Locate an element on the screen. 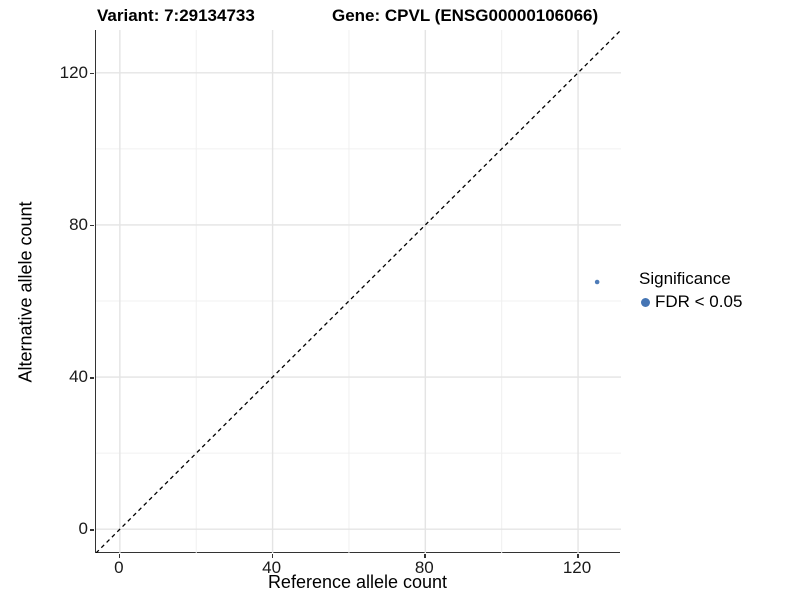 The height and width of the screenshot is (600, 800). y-tick-label: 40 is located at coordinates (78, 377).